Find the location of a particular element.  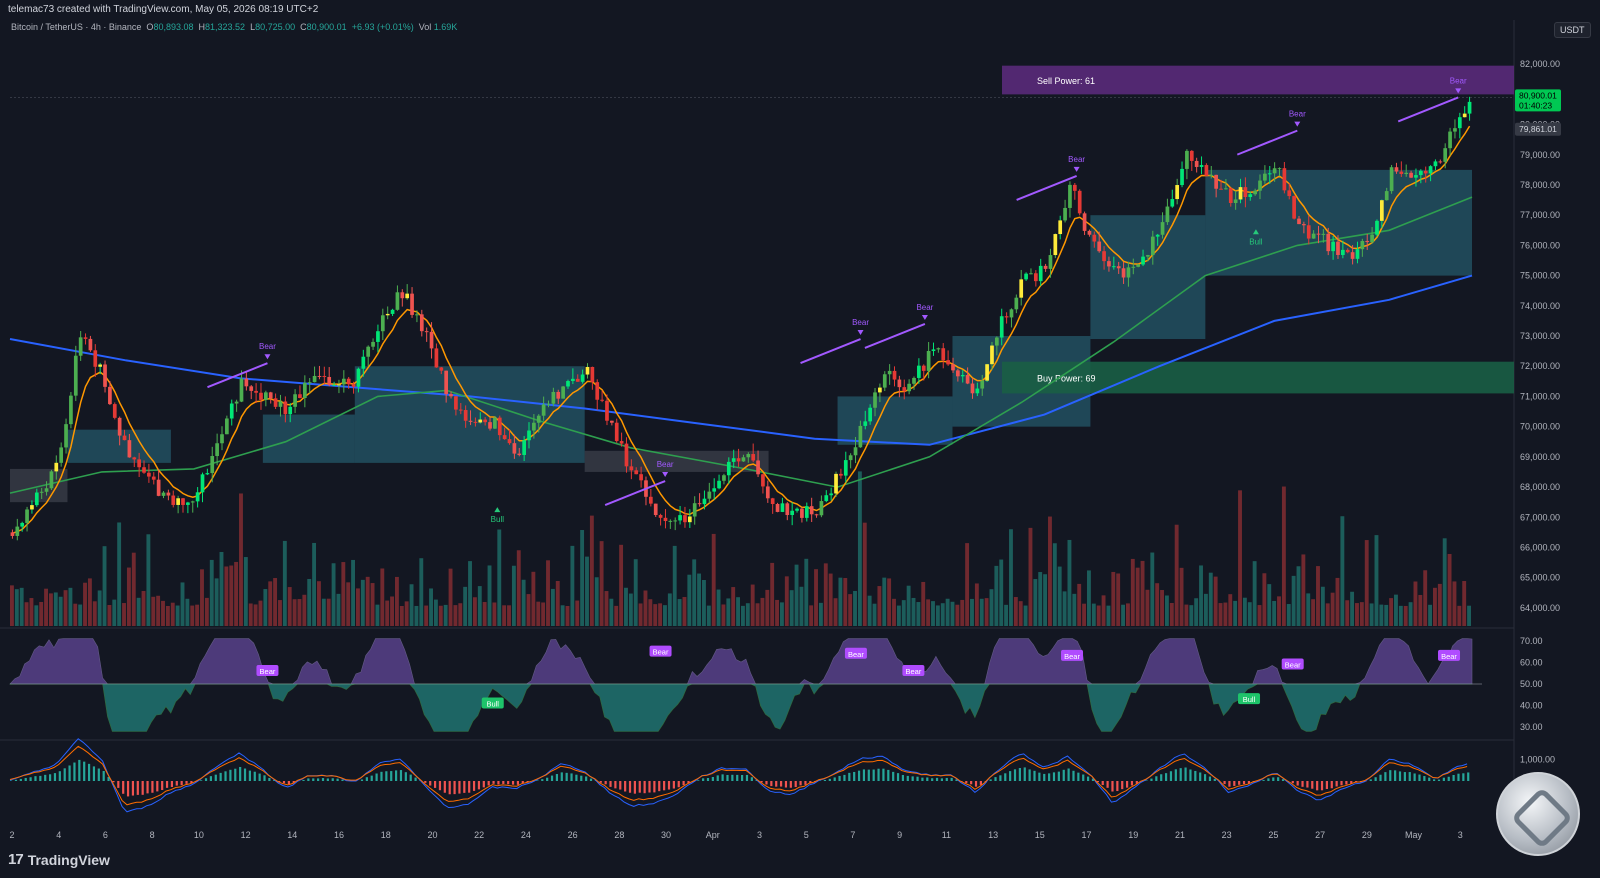

bull-arrow-icon is located at coordinates (1255, 232).